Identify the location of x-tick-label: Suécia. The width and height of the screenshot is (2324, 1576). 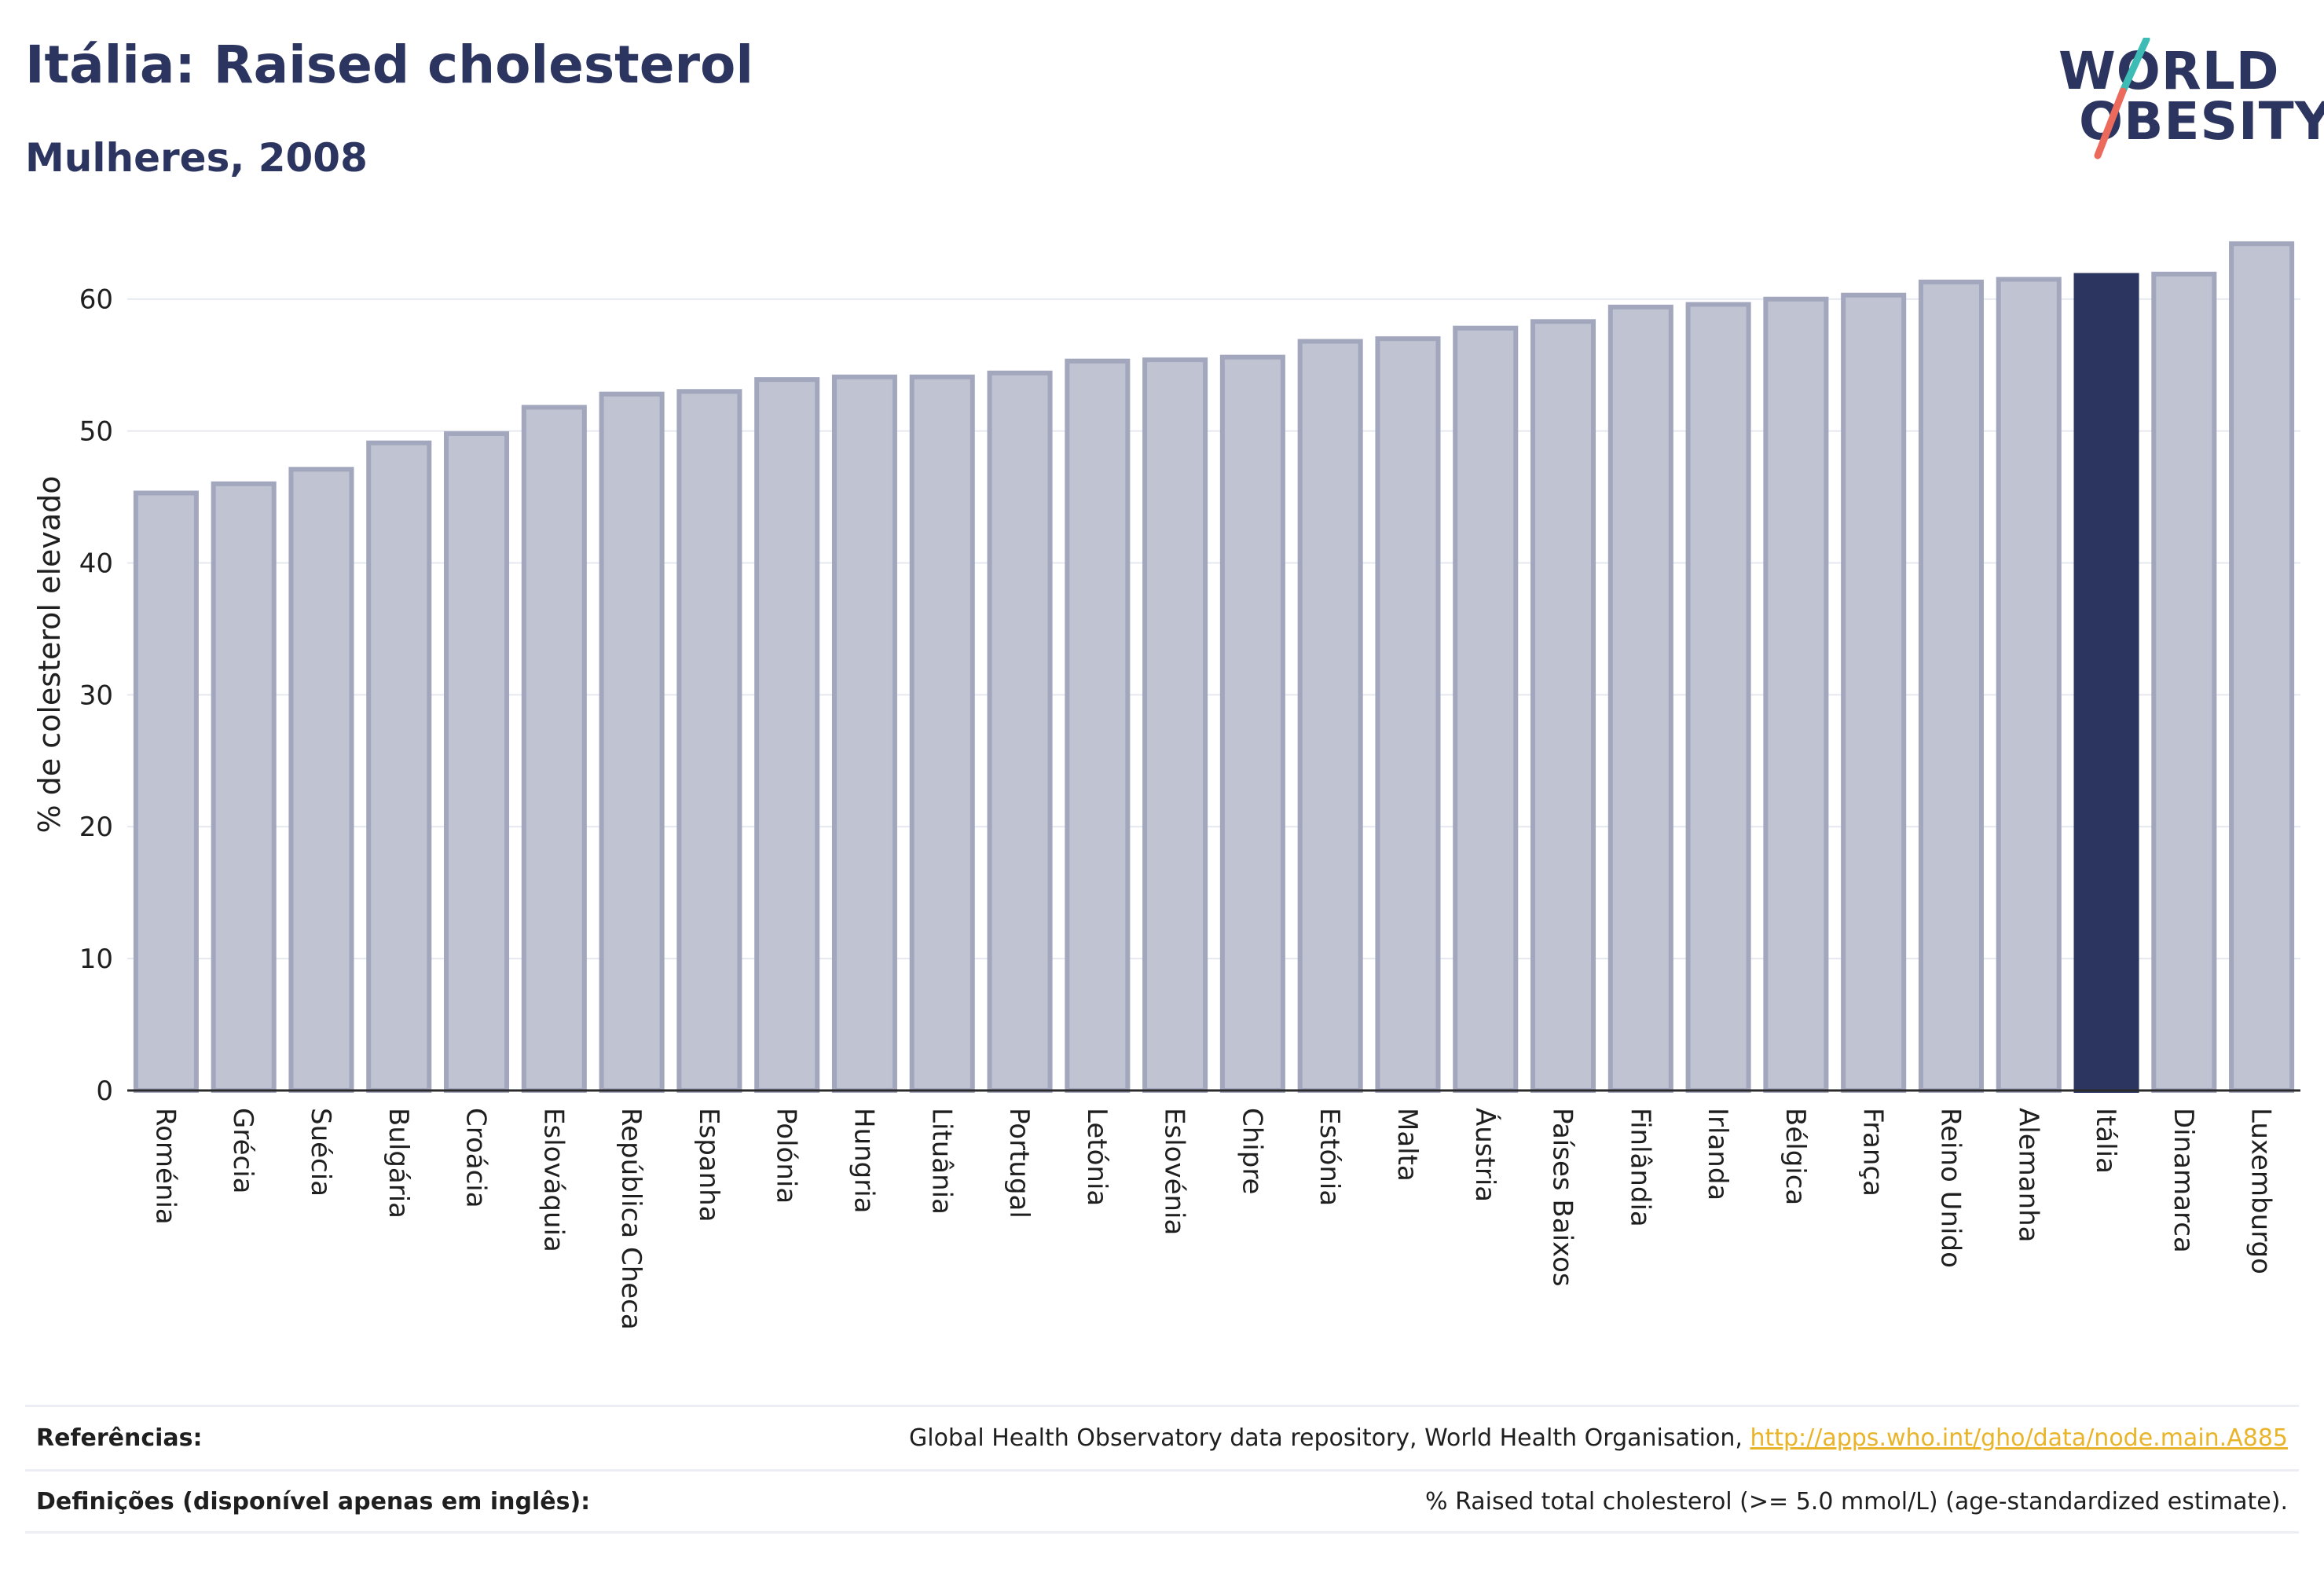
(320, 1152).